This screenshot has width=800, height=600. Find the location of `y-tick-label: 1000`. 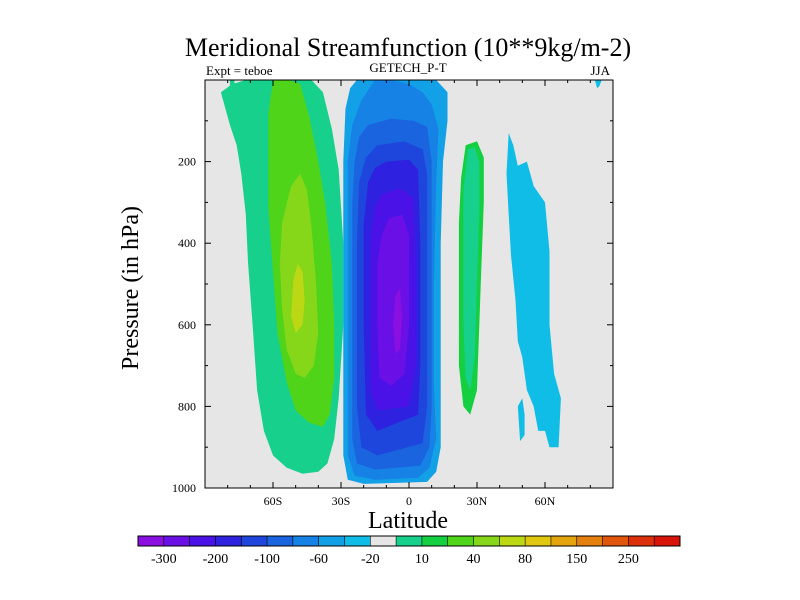

y-tick-label: 1000 is located at coordinates (184, 488).